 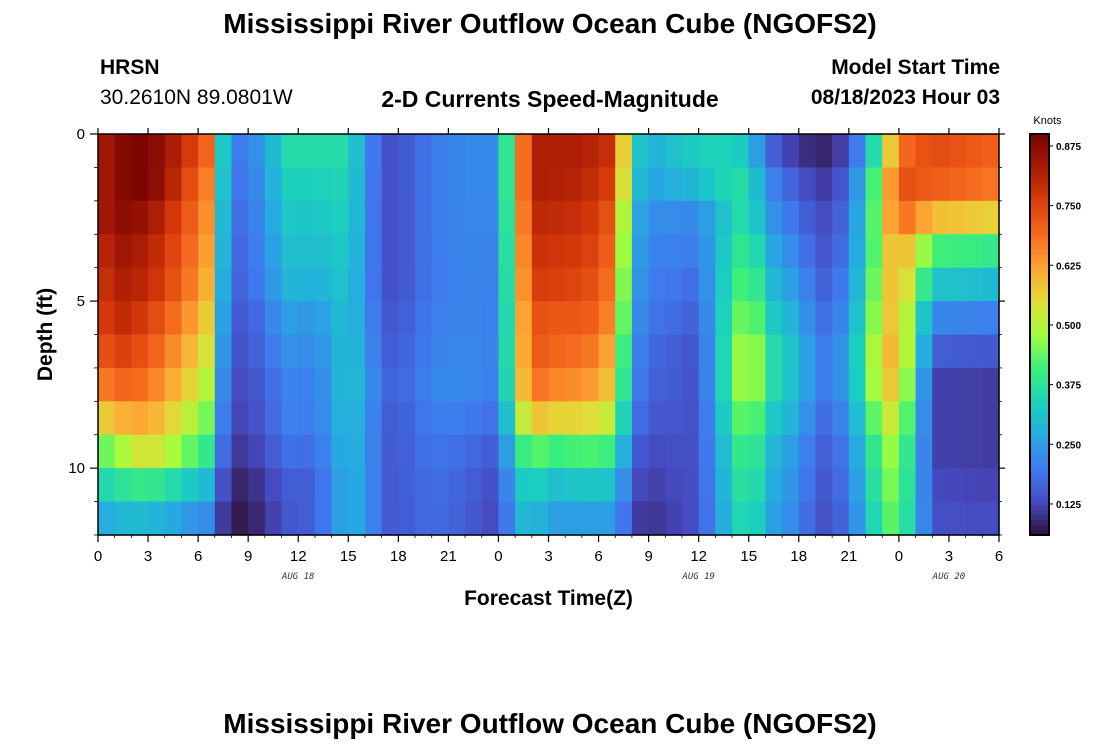 I want to click on x-tick-label: 6, so click(x=999, y=556).